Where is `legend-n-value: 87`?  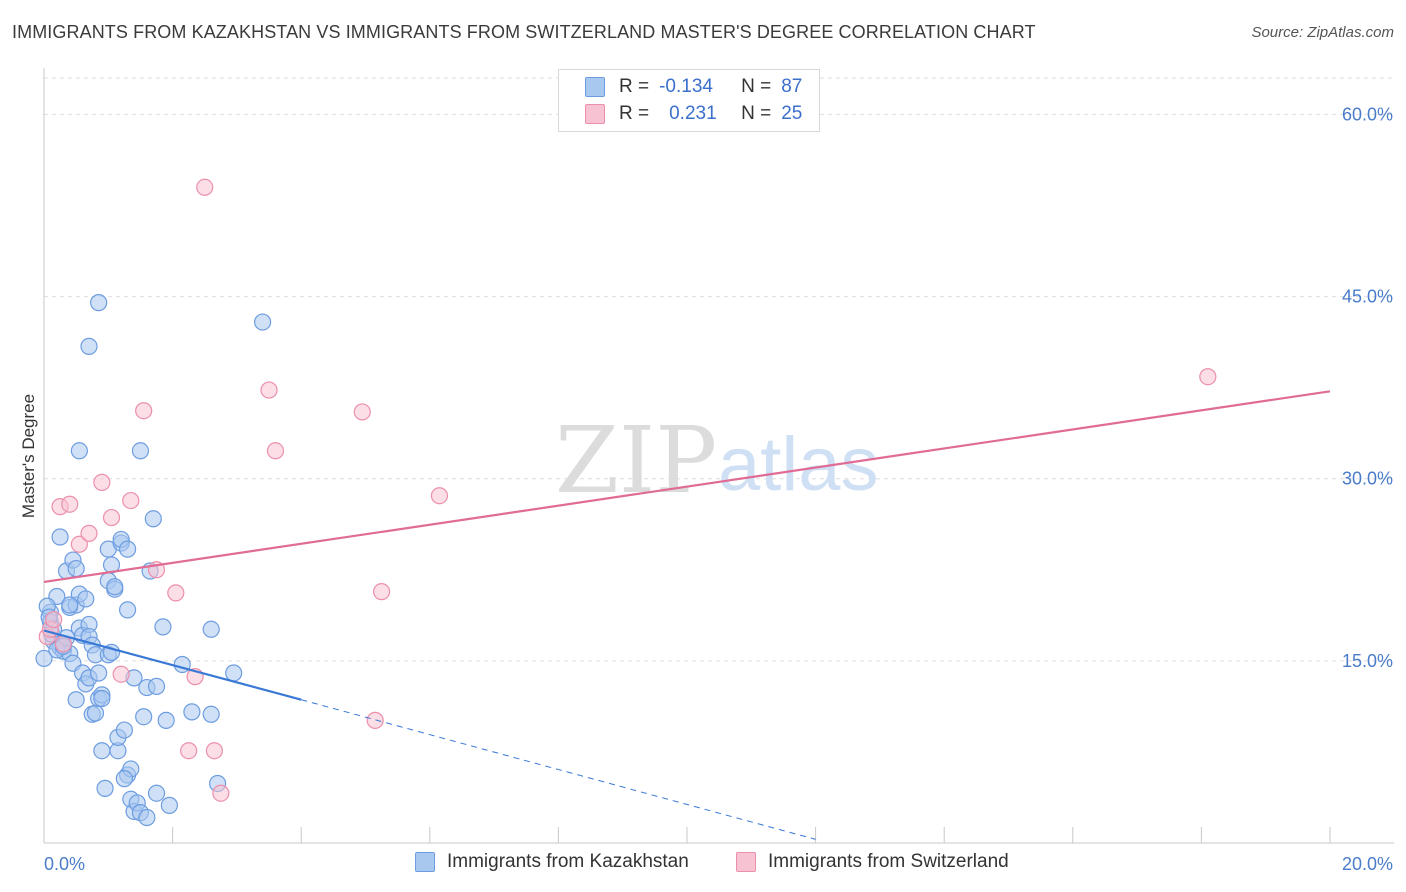 legend-n-value: 87 is located at coordinates (792, 86).